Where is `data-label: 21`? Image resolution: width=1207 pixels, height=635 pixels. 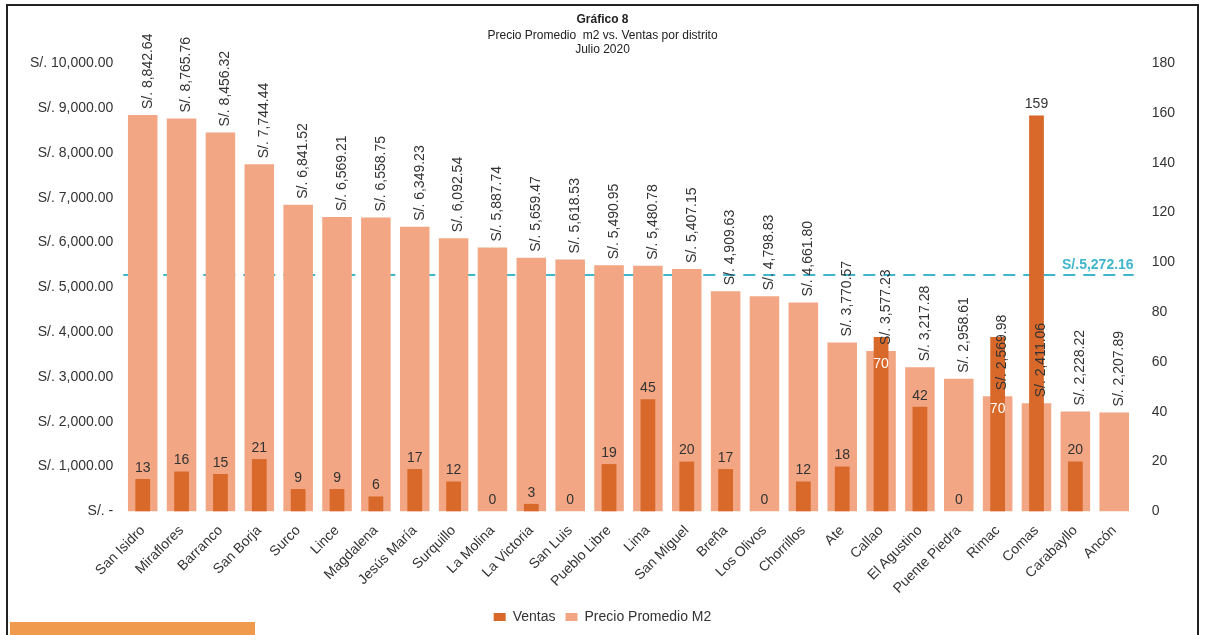 data-label: 21 is located at coordinates (259, 446).